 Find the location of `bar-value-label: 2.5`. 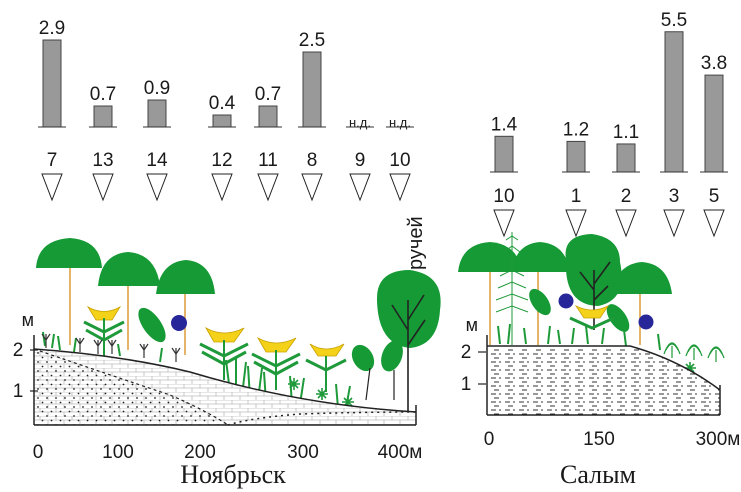

bar-value-label: 2.5 is located at coordinates (312, 40).